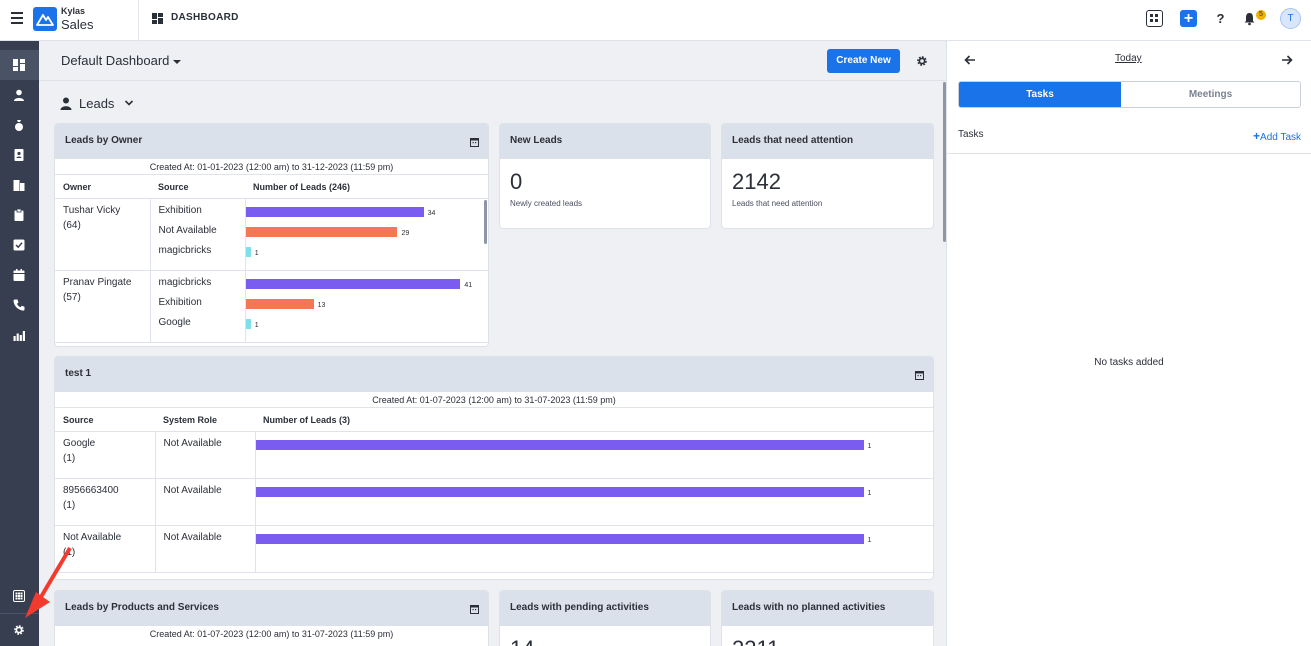 Image resolution: width=1311 pixels, height=646 pixels. I want to click on quick-add-button: +, so click(1188, 18).